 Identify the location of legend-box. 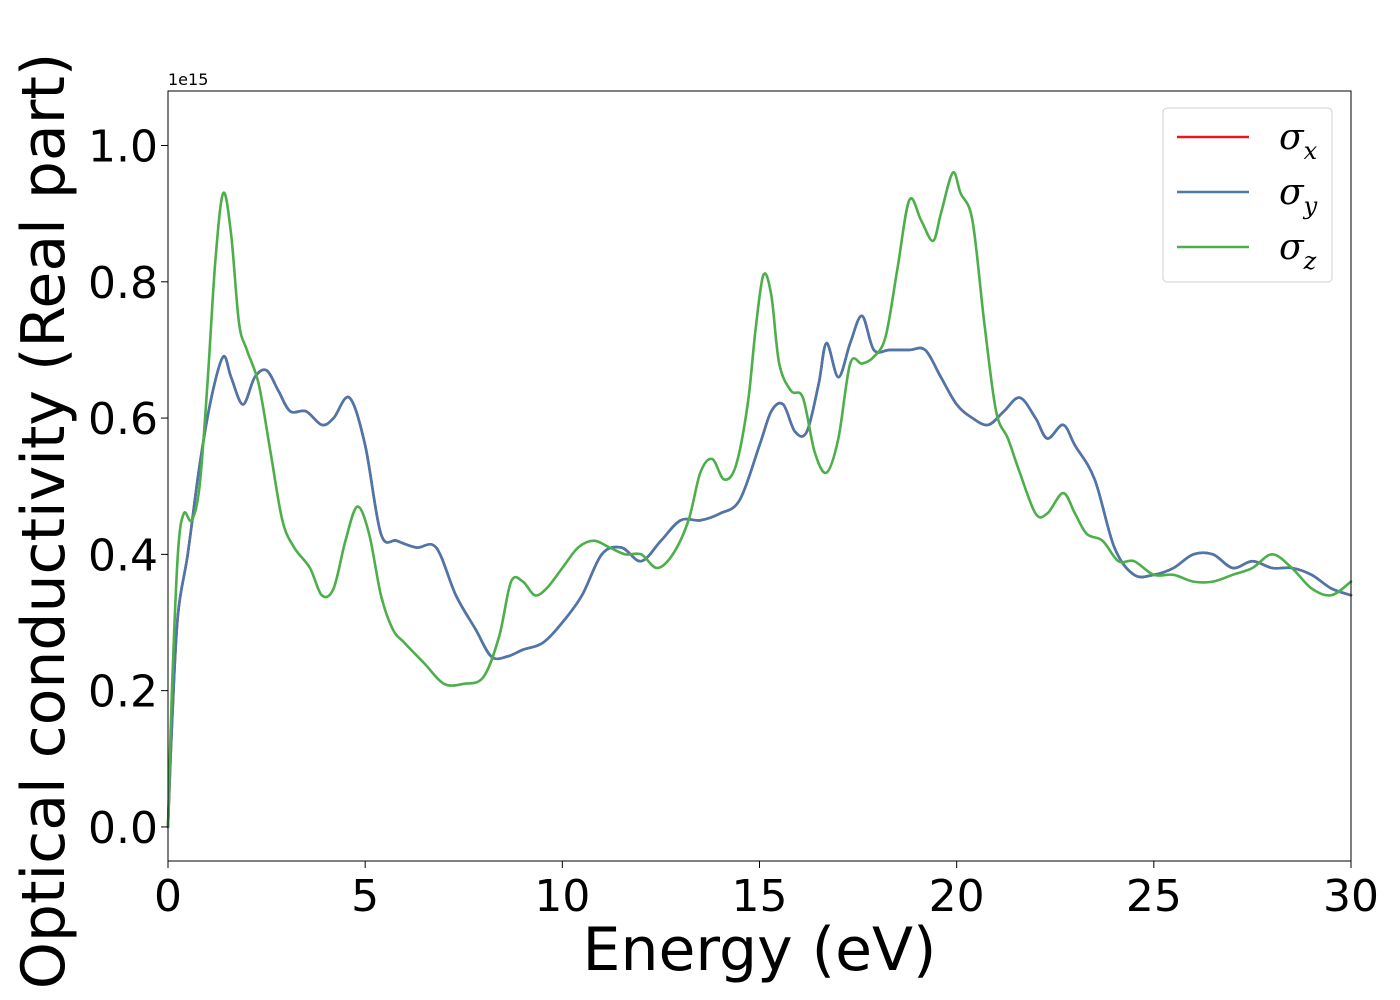
(1247, 195).